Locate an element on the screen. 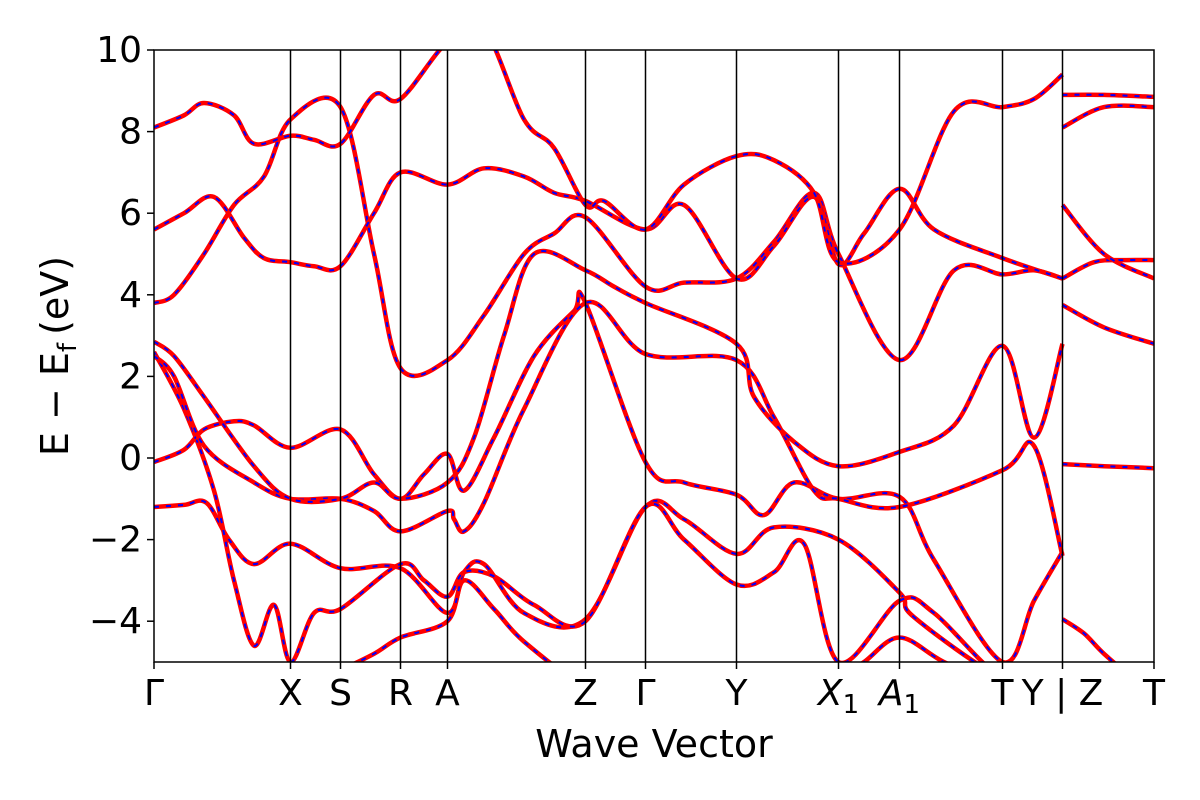 Image resolution: width=1200 pixels, height=800 pixels. y-ticks: −4 −2 0 2 4 6 8 10 is located at coordinates (121, 336).